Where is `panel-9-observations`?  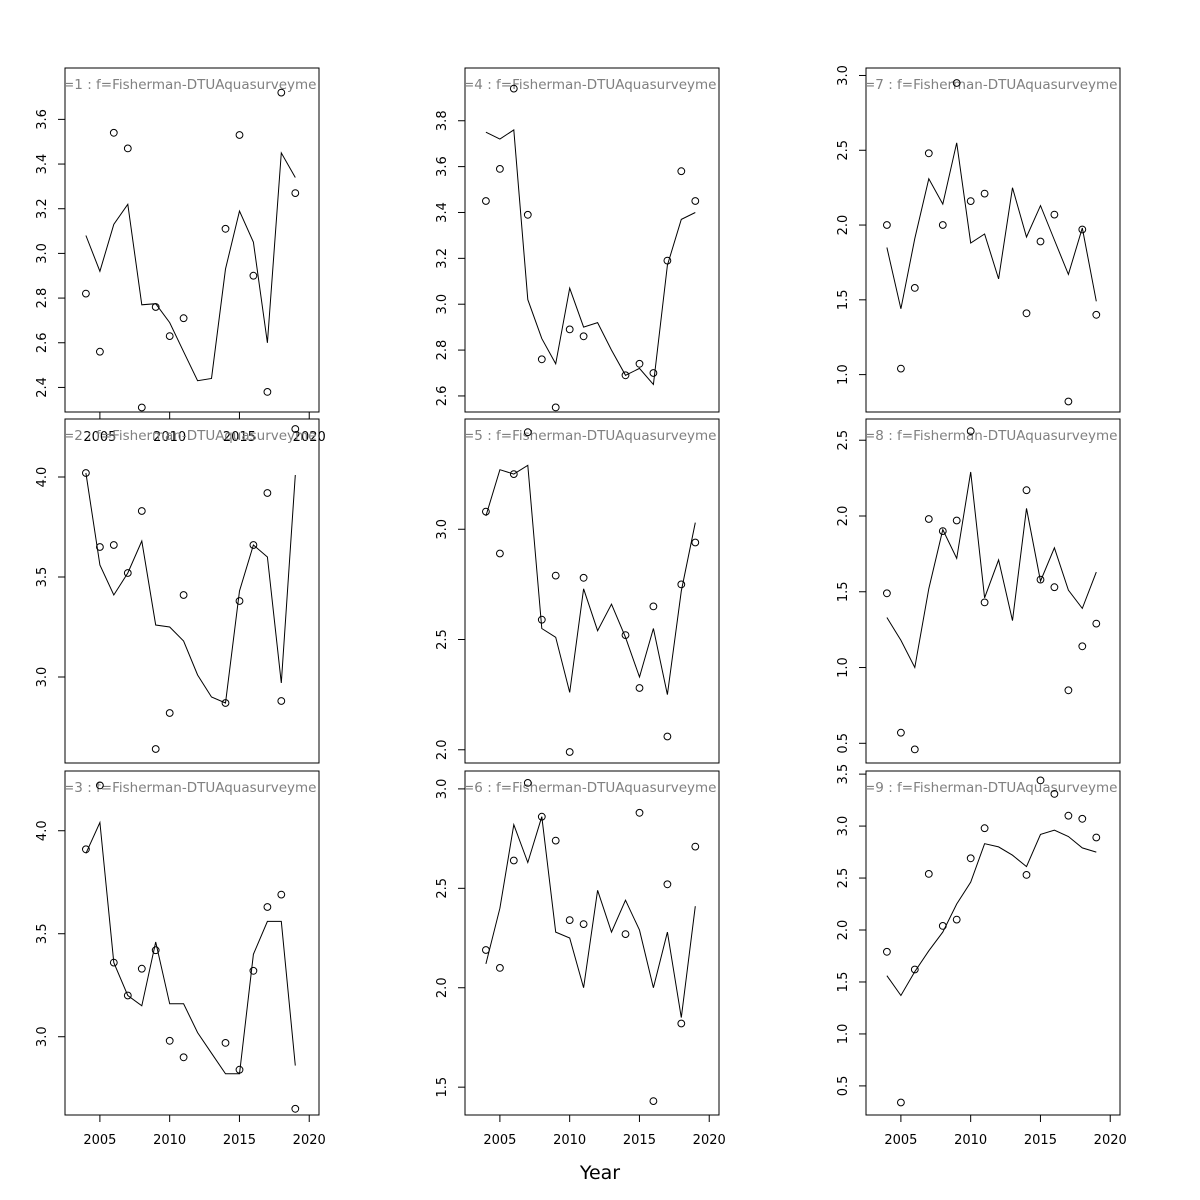
panel-9-observations is located at coordinates (992, 941).